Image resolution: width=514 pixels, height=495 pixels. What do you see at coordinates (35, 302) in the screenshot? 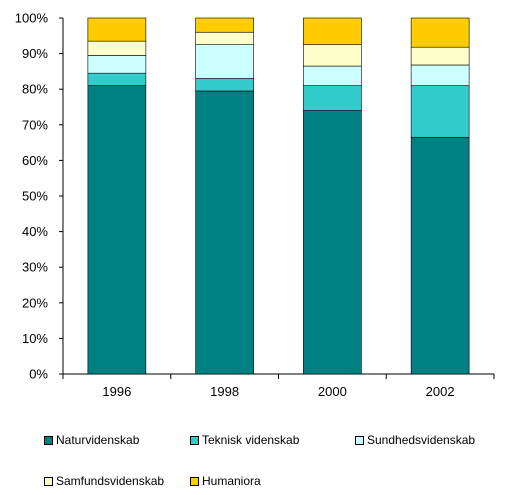
I see `y-tick-label: 20%` at bounding box center [35, 302].